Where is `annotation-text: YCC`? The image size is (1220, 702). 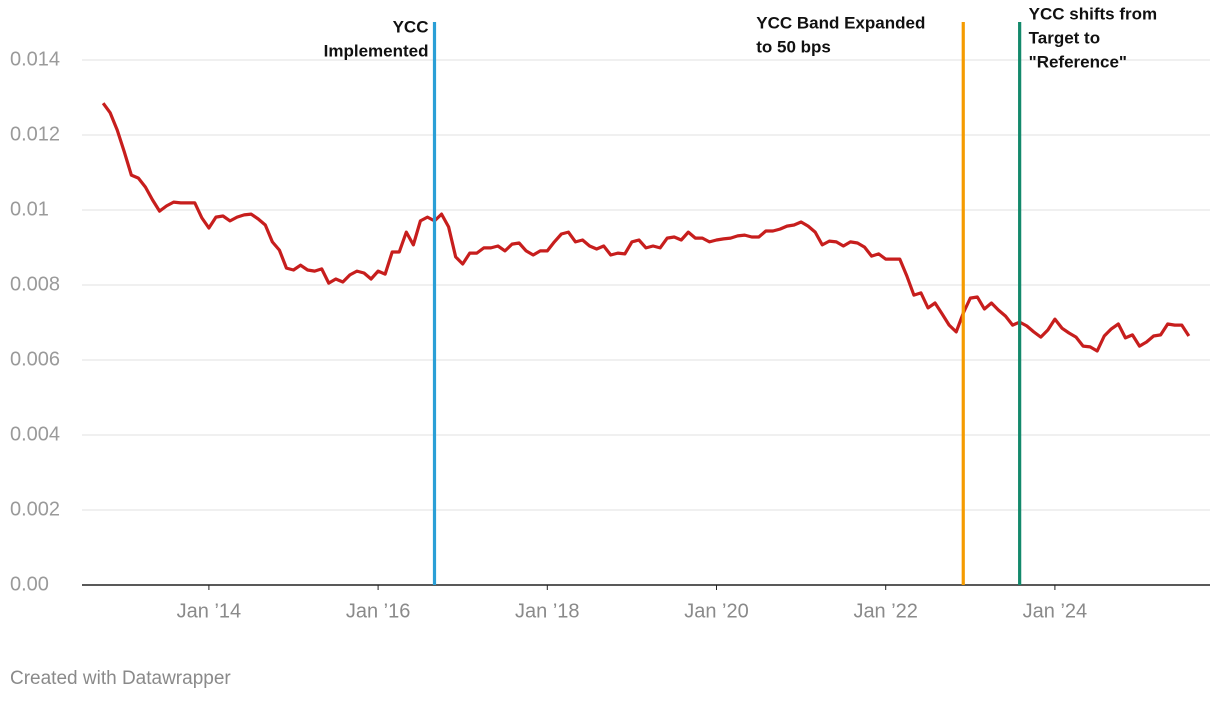
annotation-text: YCC is located at coordinates (411, 26).